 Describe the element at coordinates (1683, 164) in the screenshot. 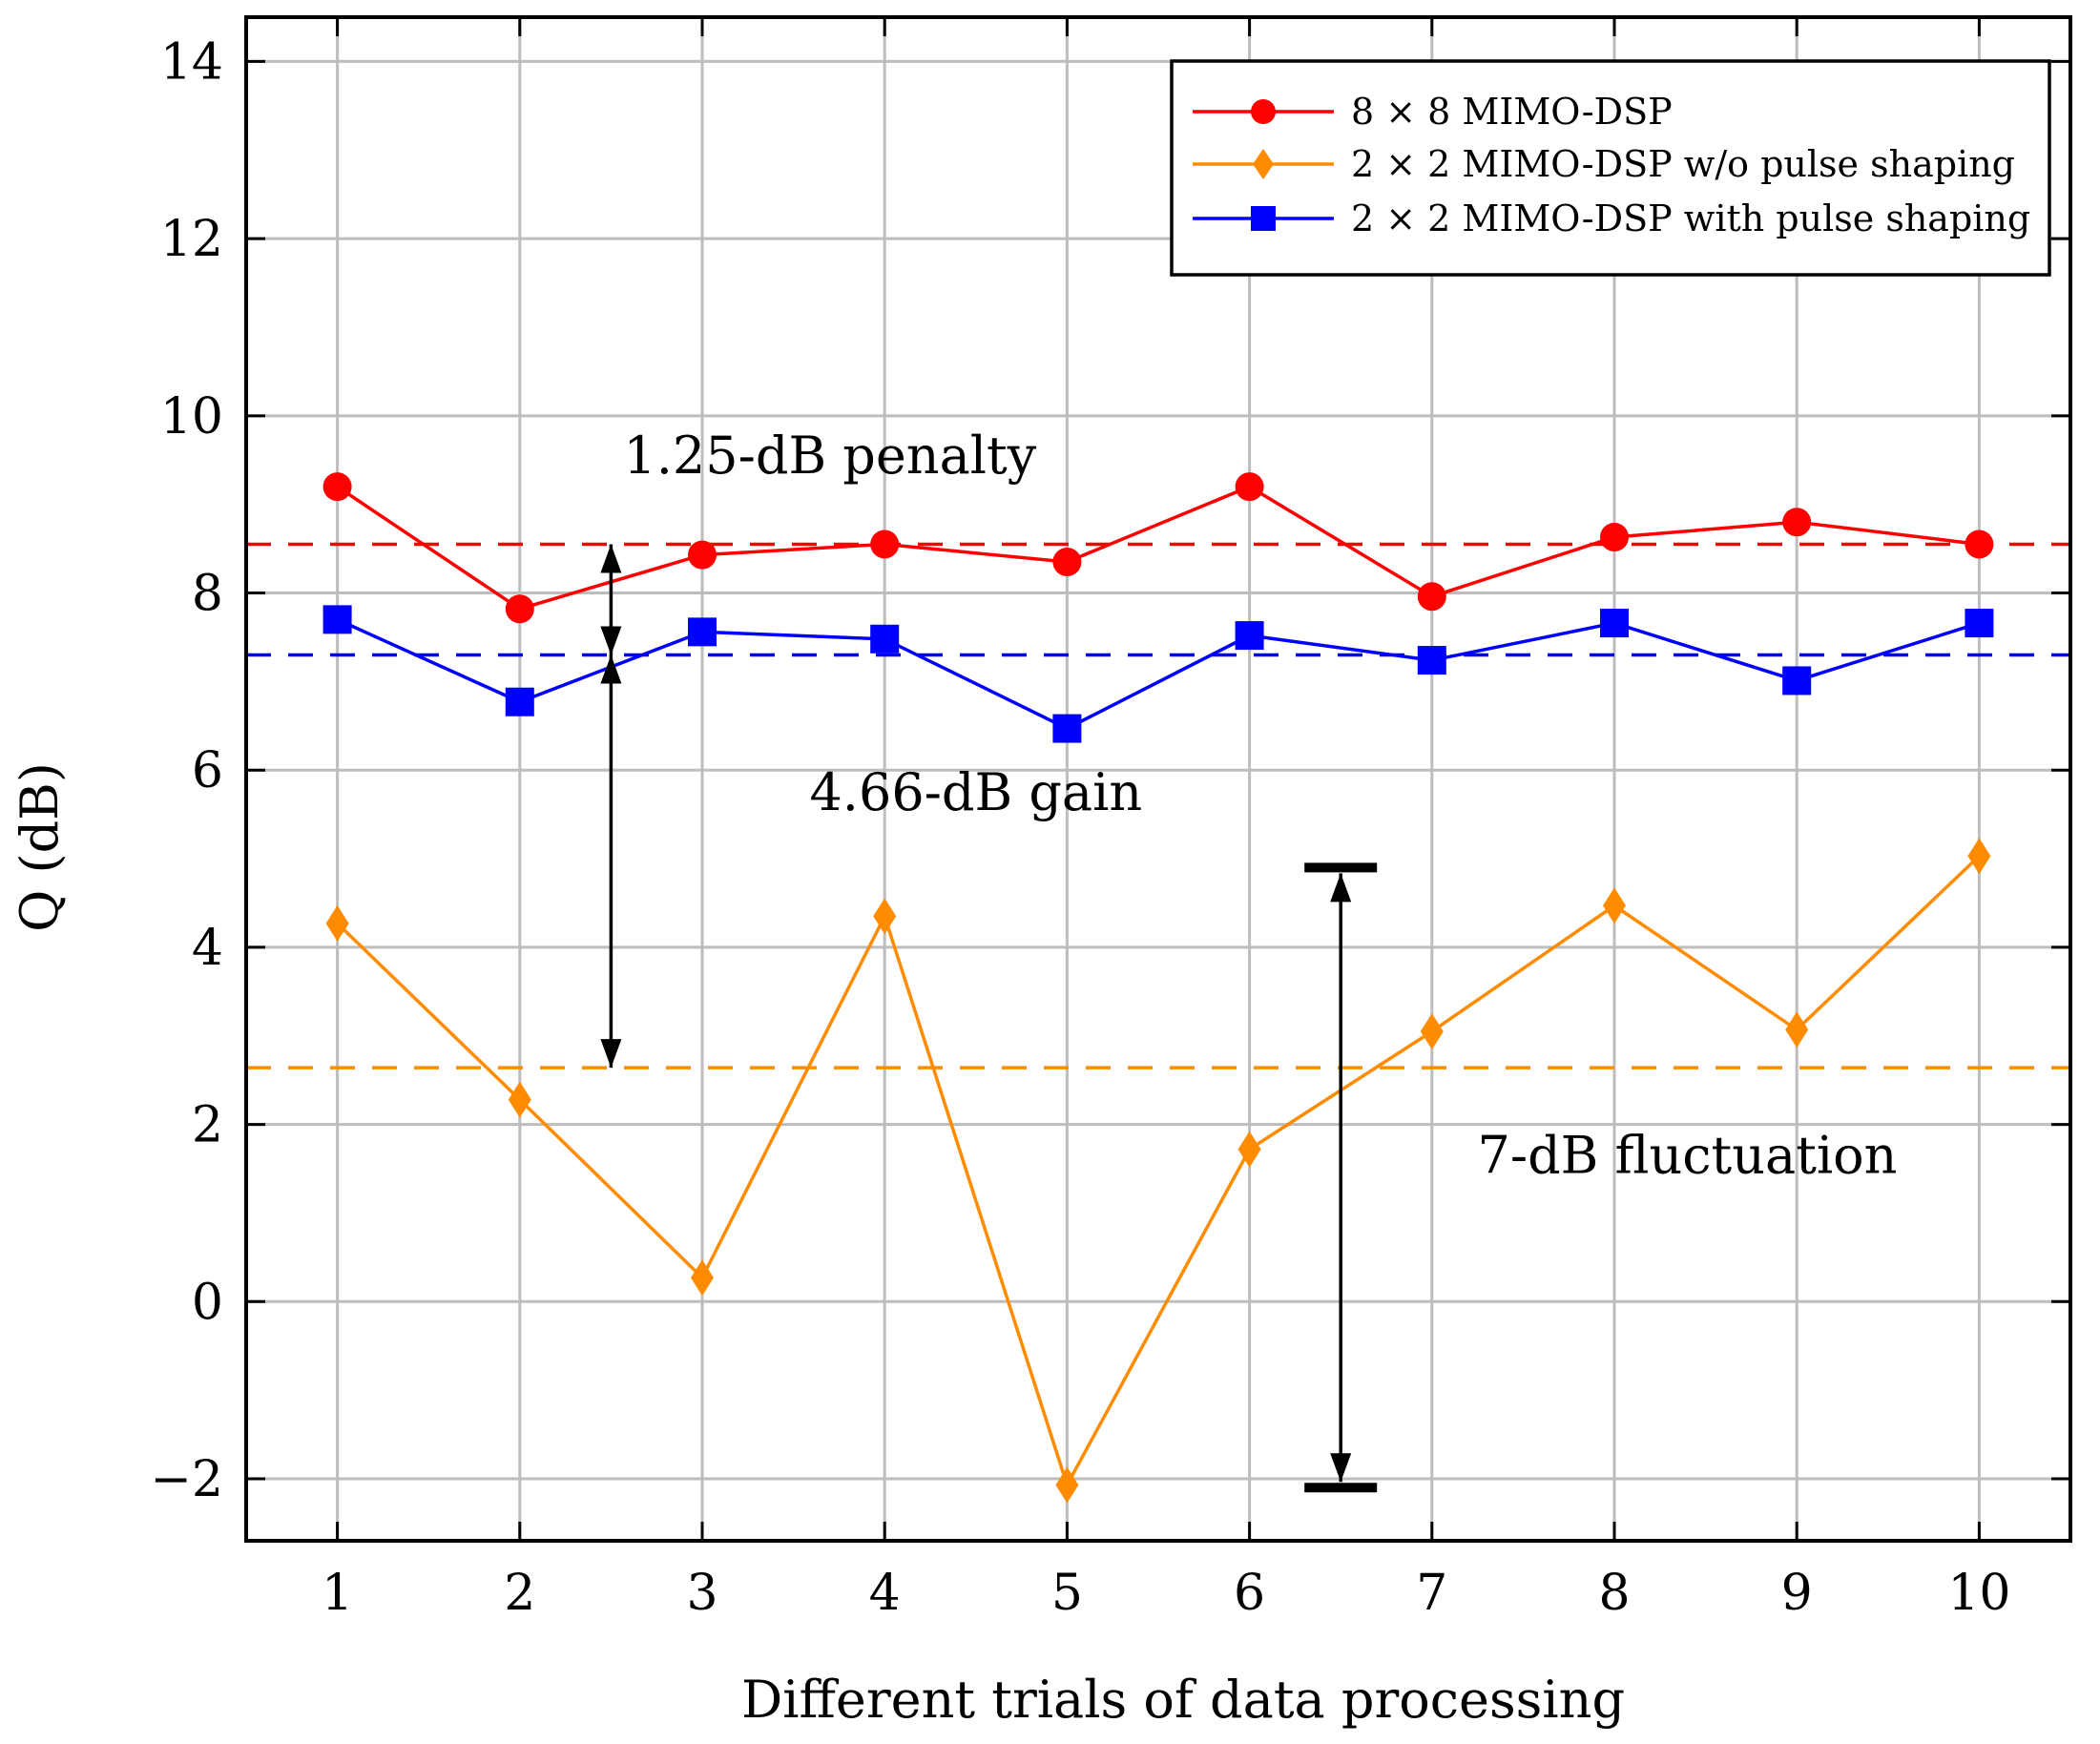

I see `legend-label-2x2-no-shaping: 2 × 2 MIMO-DSP w/o pulse shaping` at that location.